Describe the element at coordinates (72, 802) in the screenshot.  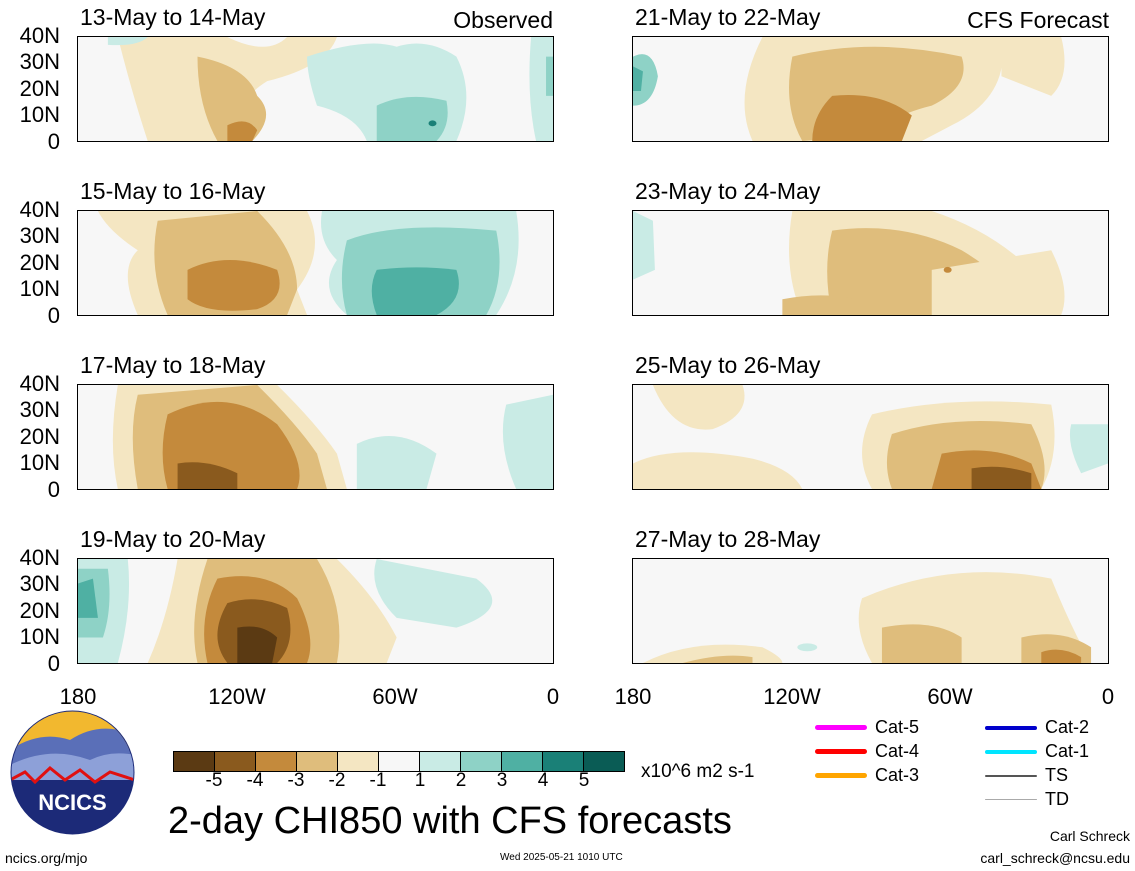
I see `logo-text: NCICS` at that location.